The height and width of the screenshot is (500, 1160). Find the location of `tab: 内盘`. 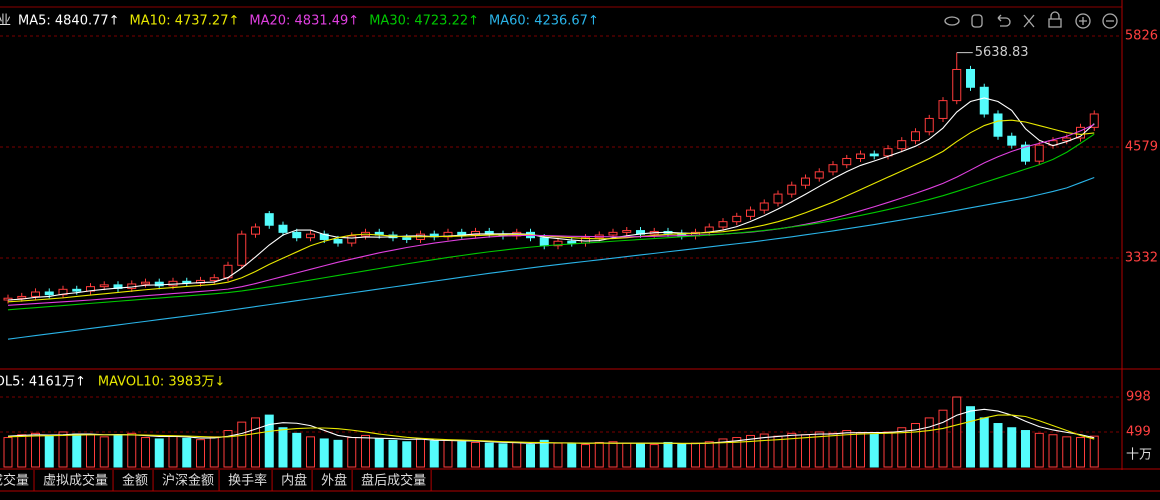

tab: 内盘 is located at coordinates (294, 481).